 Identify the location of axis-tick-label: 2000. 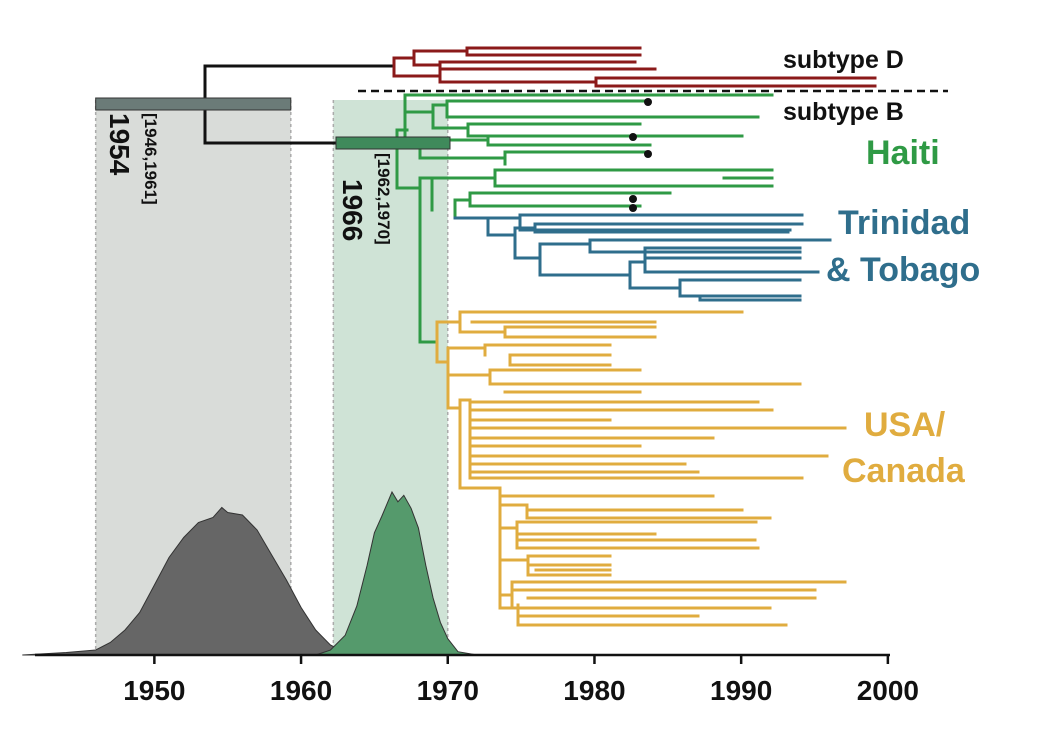
(888, 690).